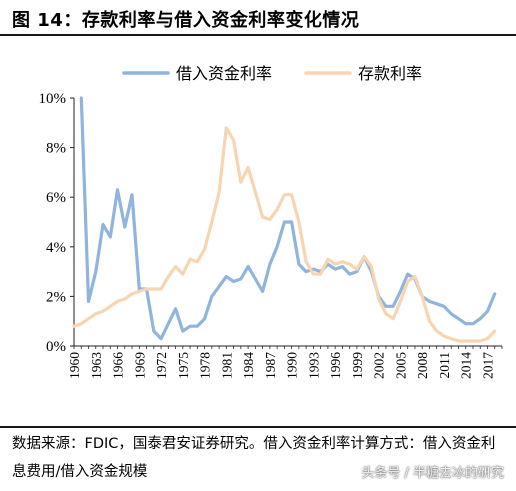 The height and width of the screenshot is (491, 516). I want to click on y-tick-label: 0%, so click(56, 347).